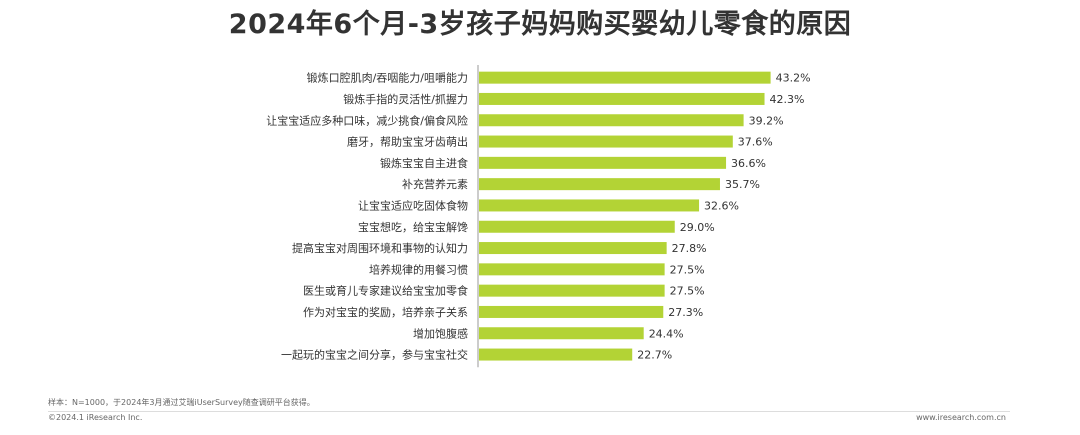  I want to click on footer-divider, so click(529, 411).